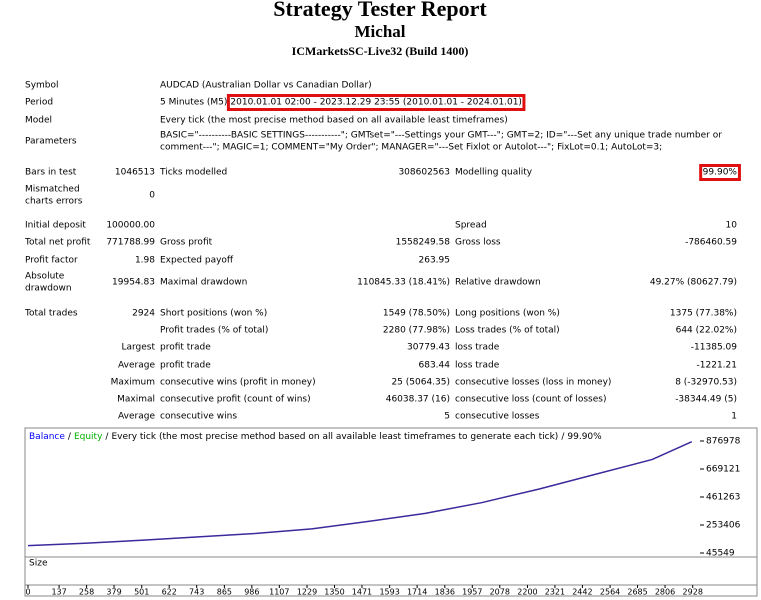 The width and height of the screenshot is (761, 600). Describe the element at coordinates (251, 592) in the screenshot. I see `x-tick-label: 986` at that location.